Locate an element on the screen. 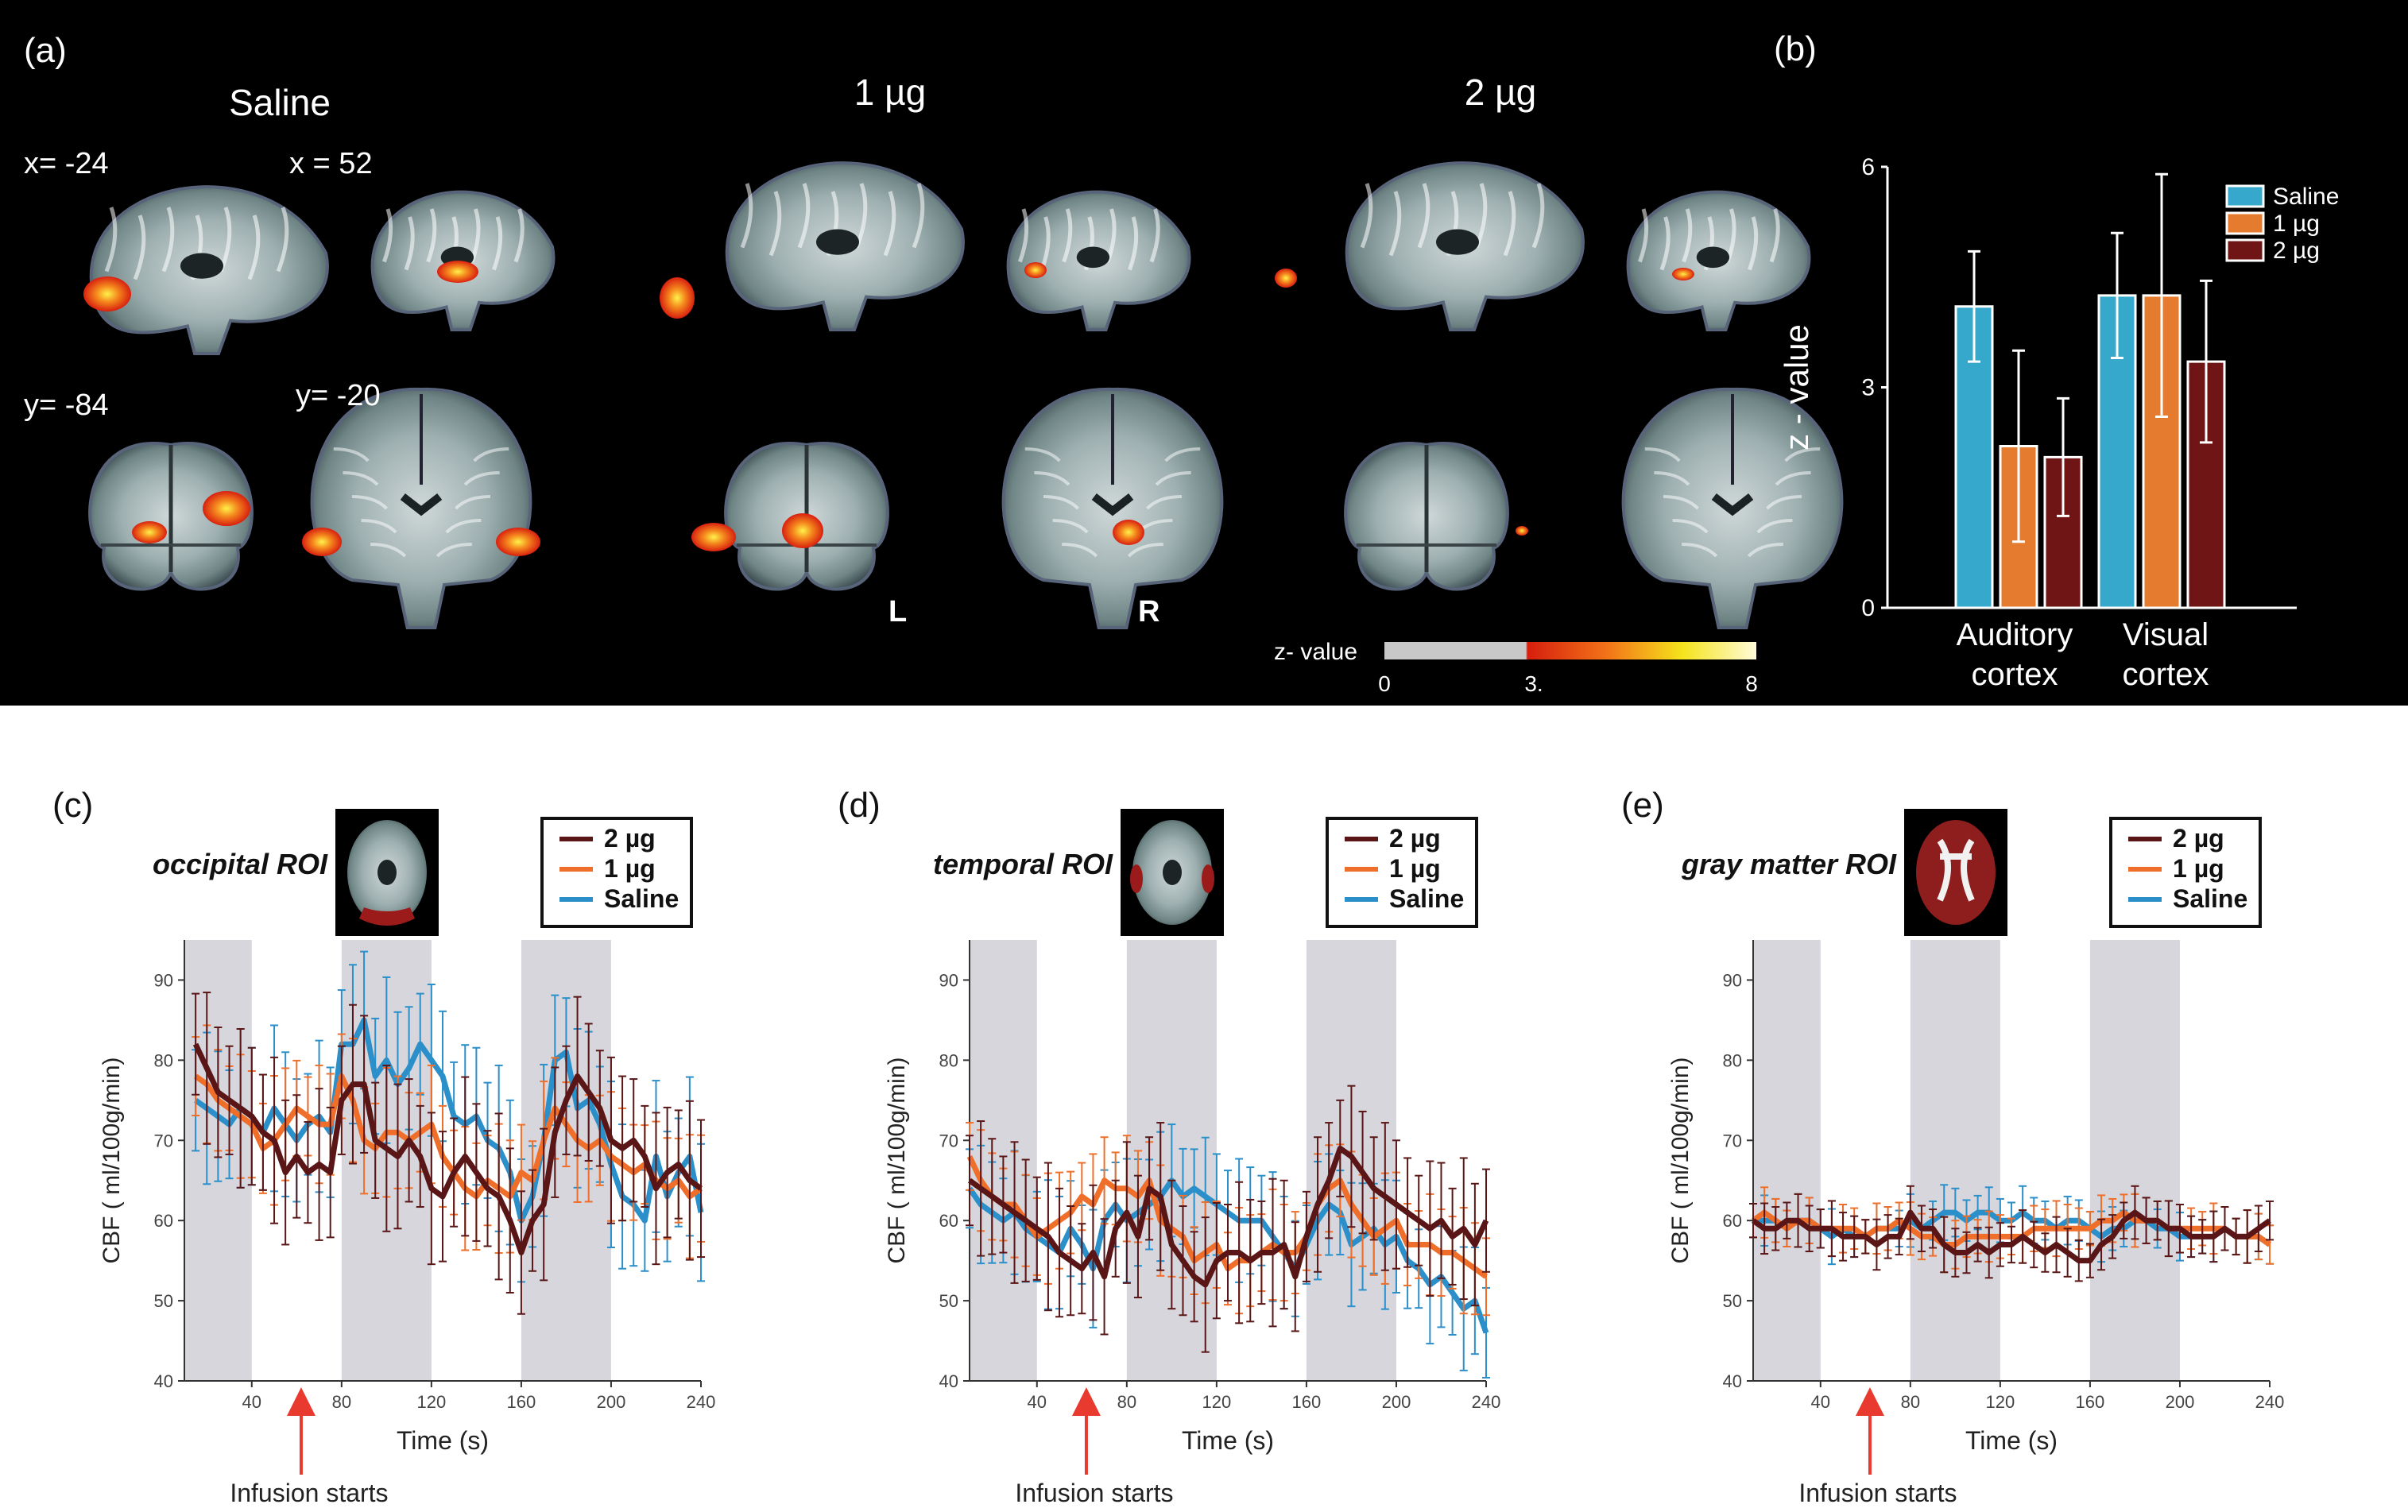  coordinate-label: y= -20 is located at coordinates (339, 395).